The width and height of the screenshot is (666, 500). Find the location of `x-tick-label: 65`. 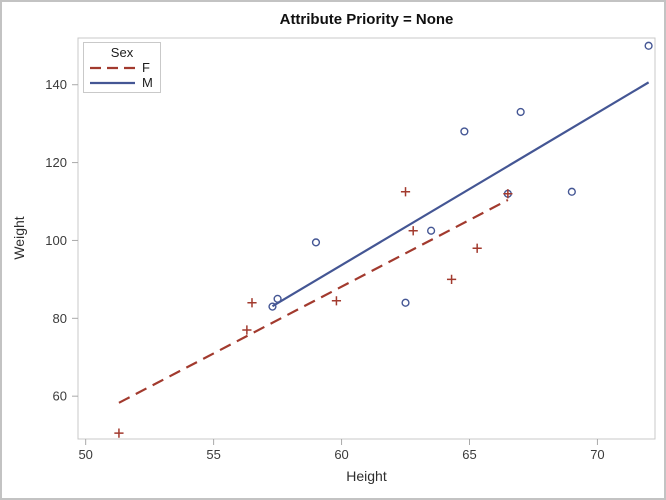

x-tick-label: 65 is located at coordinates (469, 454).